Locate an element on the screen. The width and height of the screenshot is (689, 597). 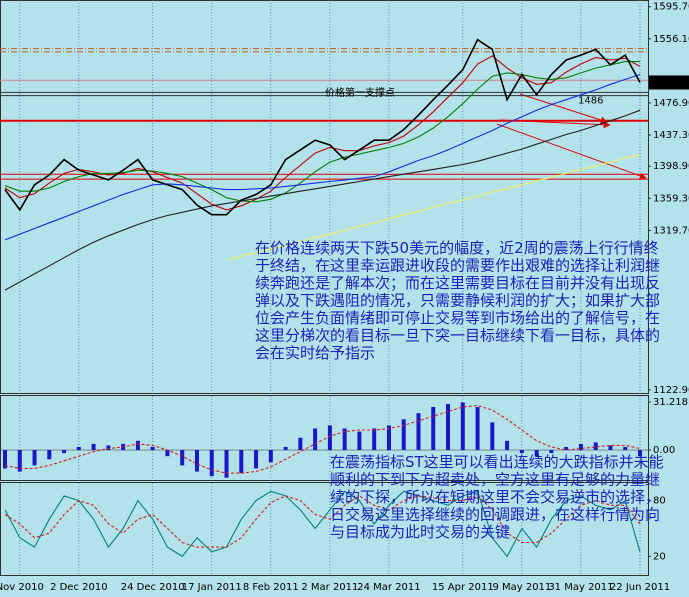
note-line: 续奔跑还是了解本次；而在这里需要目标在目前并没有出现反 is located at coordinates (457, 283).